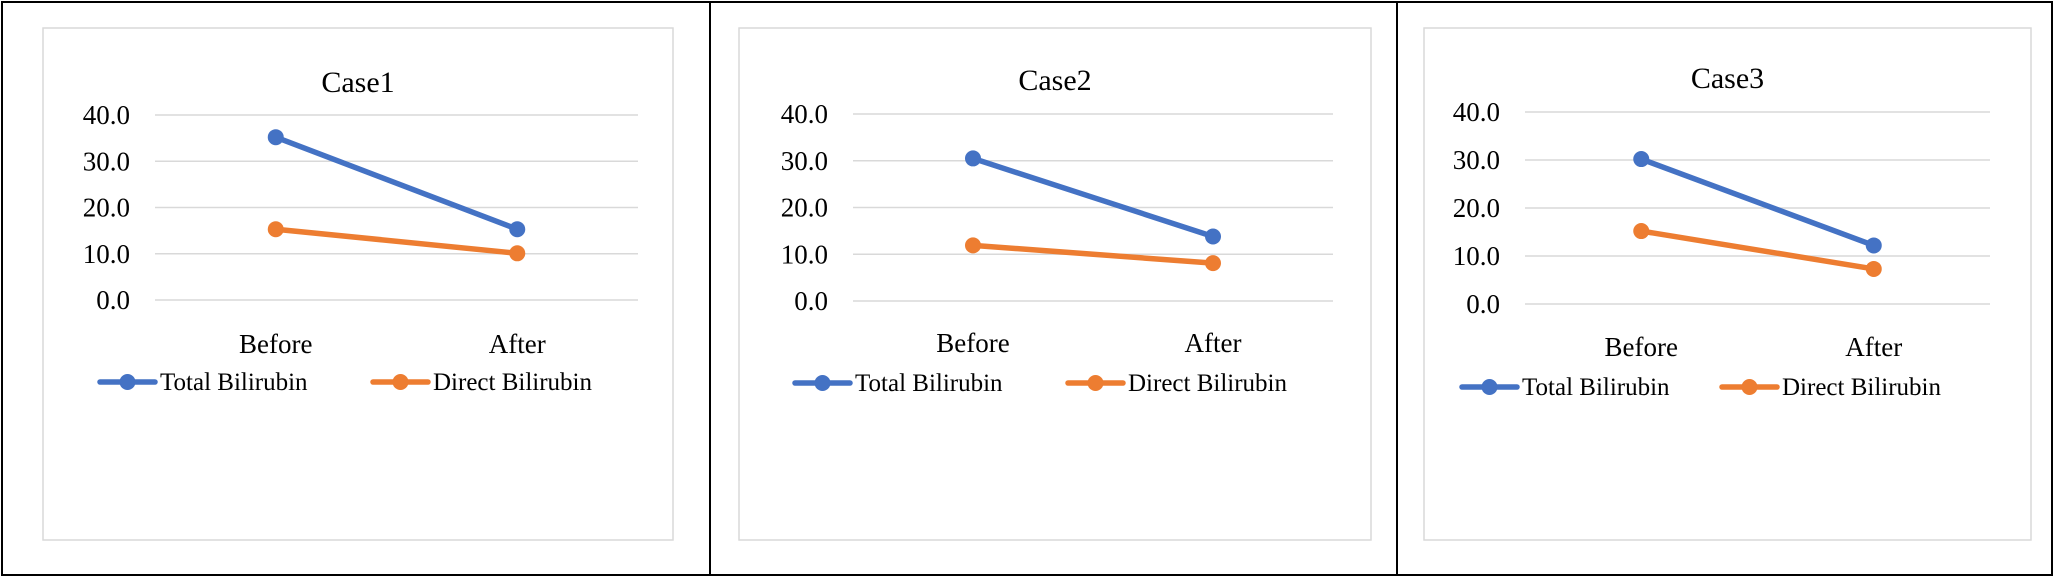  Describe the element at coordinates (1727, 78) in the screenshot. I see `chart-title: Case3` at that location.